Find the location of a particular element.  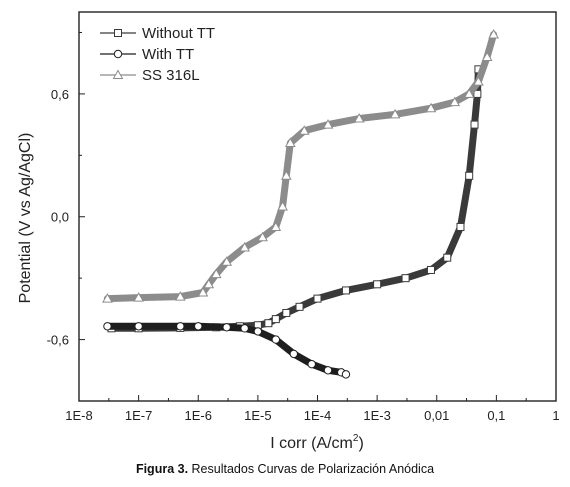

legend-label: Without TT is located at coordinates (178, 33).